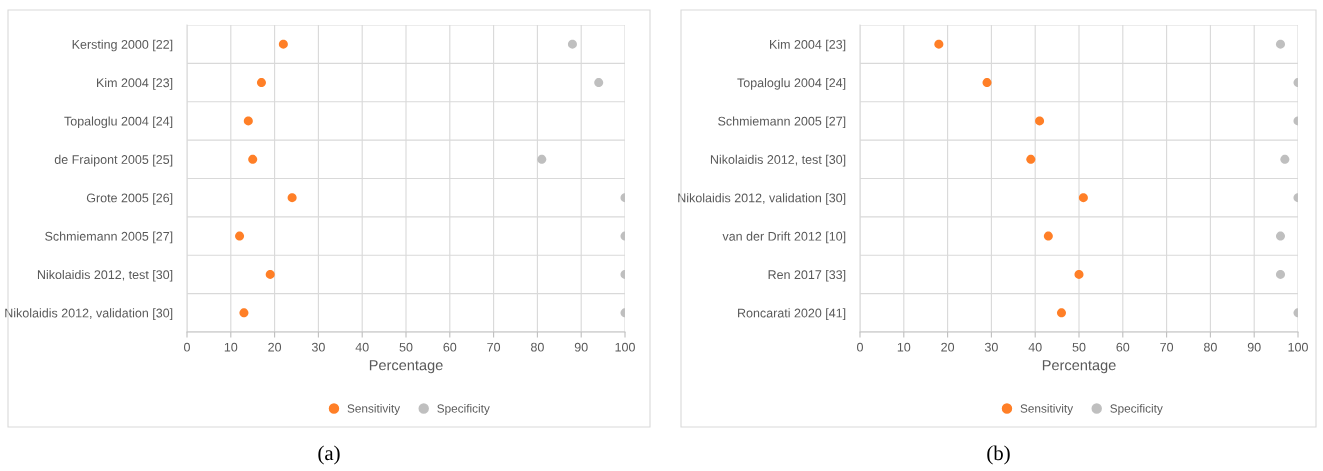  I want to click on y-tick-label: Grote 2005 [26], so click(129, 199).